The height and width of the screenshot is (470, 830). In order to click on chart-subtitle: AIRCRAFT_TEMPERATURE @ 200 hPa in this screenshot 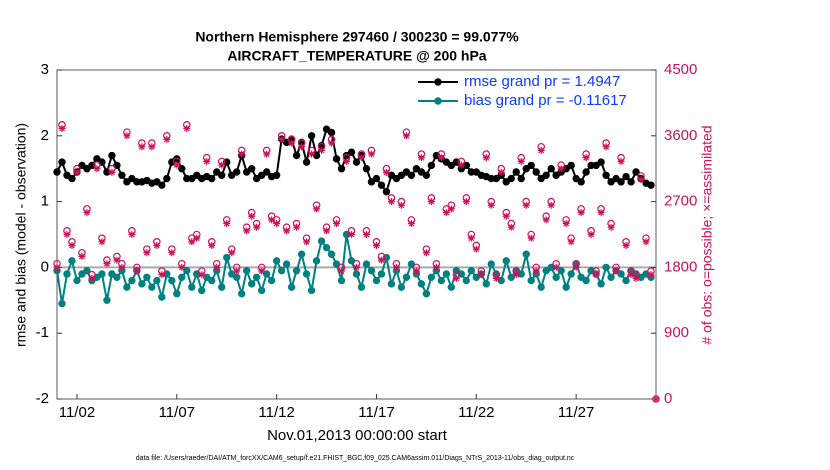, I will do `click(356, 56)`.